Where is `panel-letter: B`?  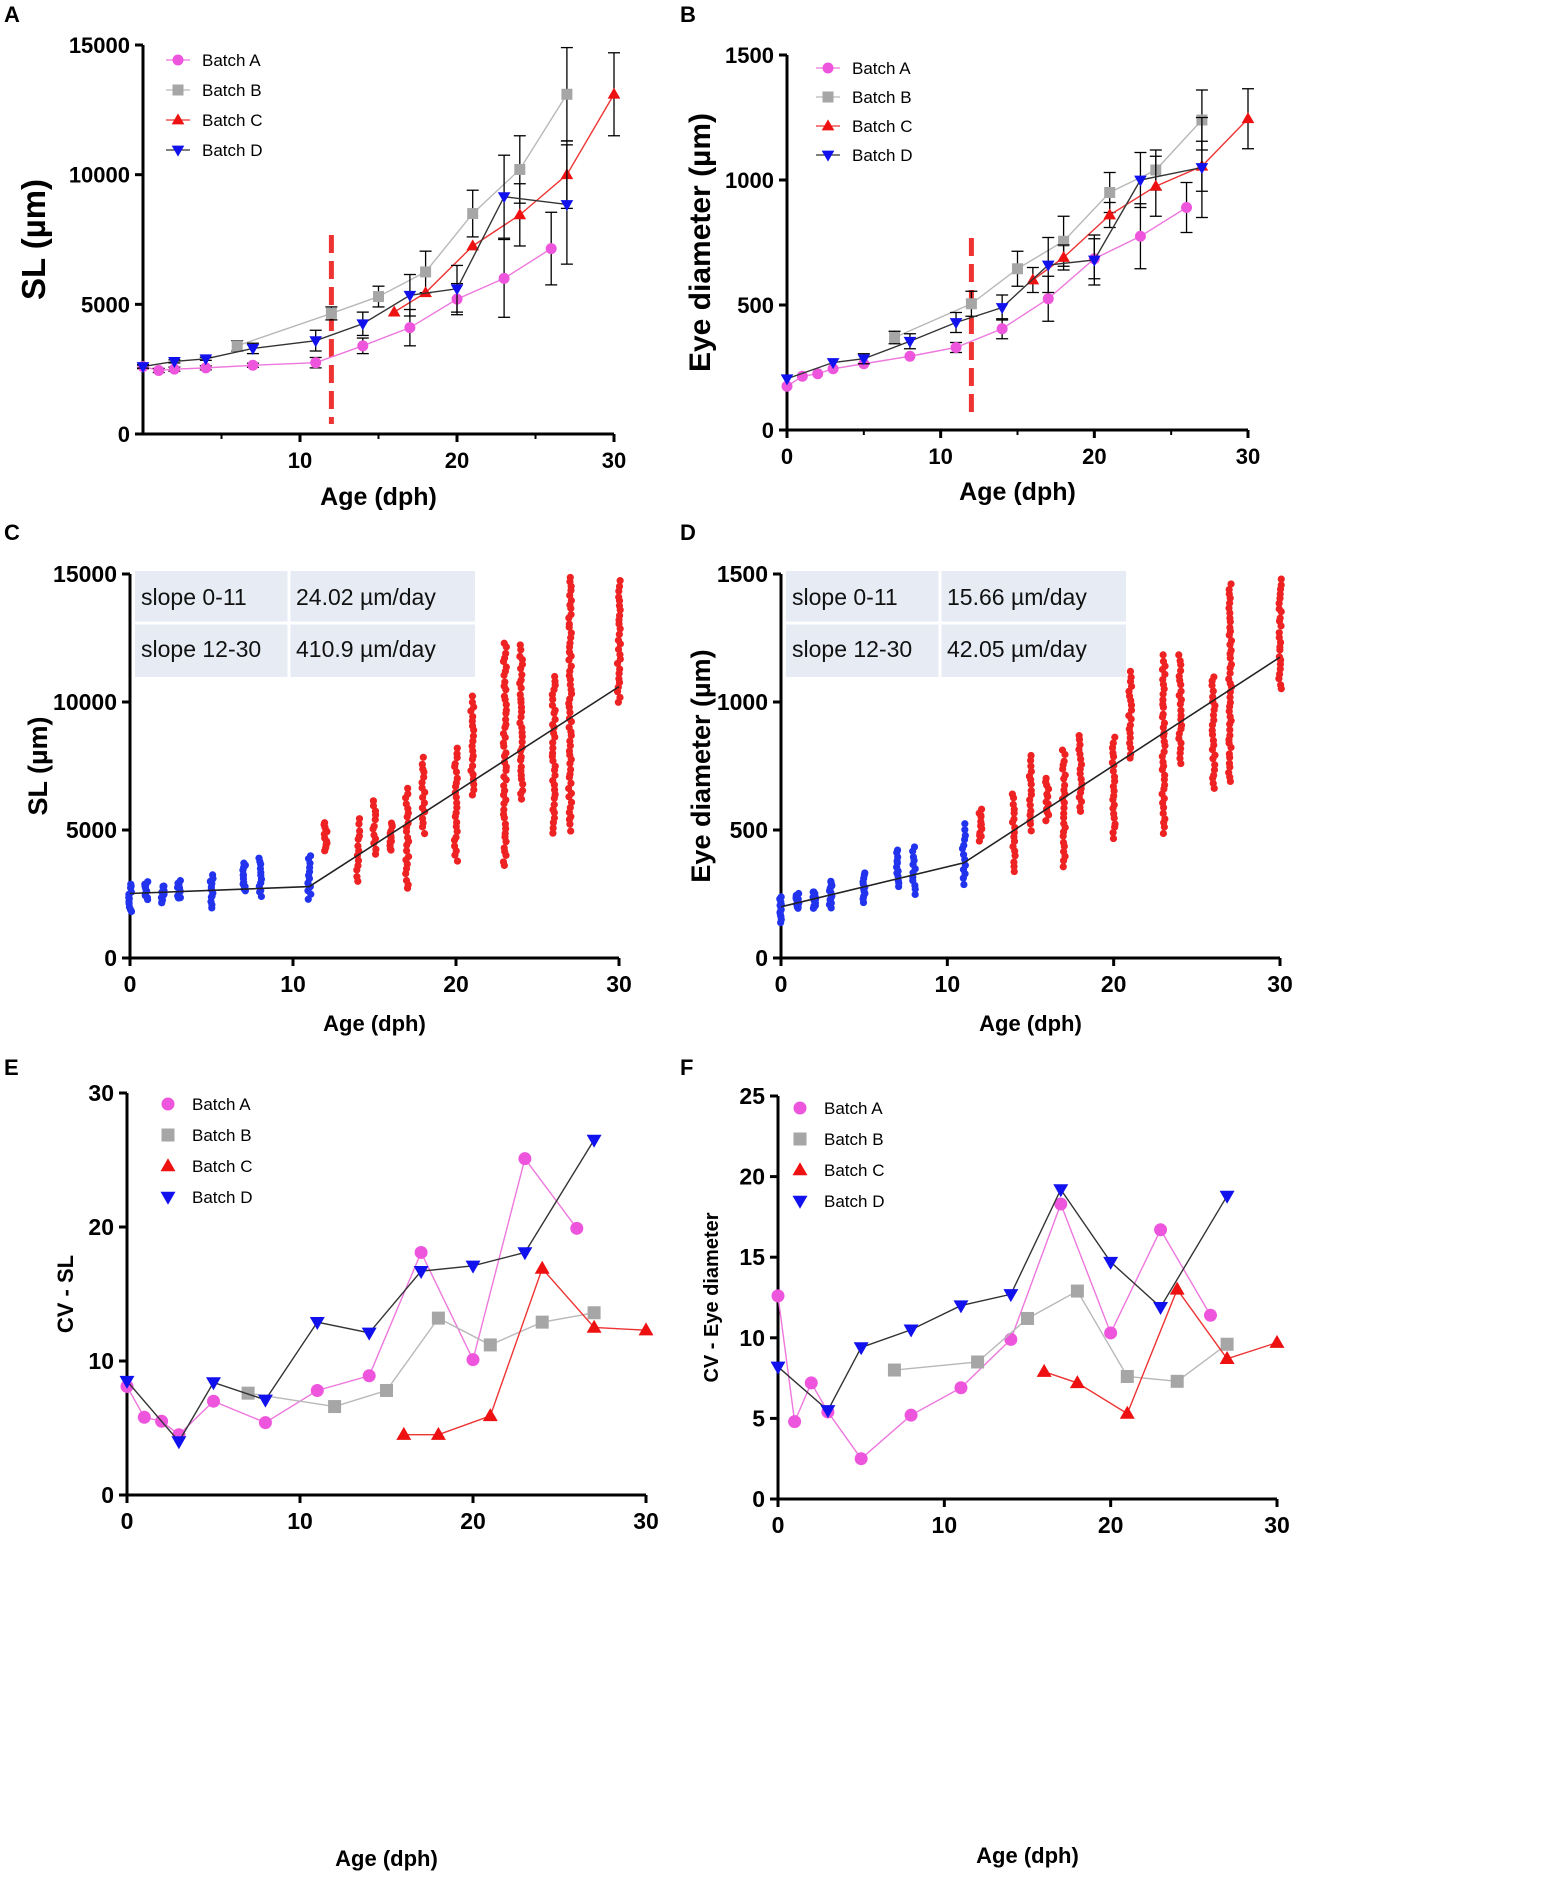
panel-letter: B is located at coordinates (688, 14).